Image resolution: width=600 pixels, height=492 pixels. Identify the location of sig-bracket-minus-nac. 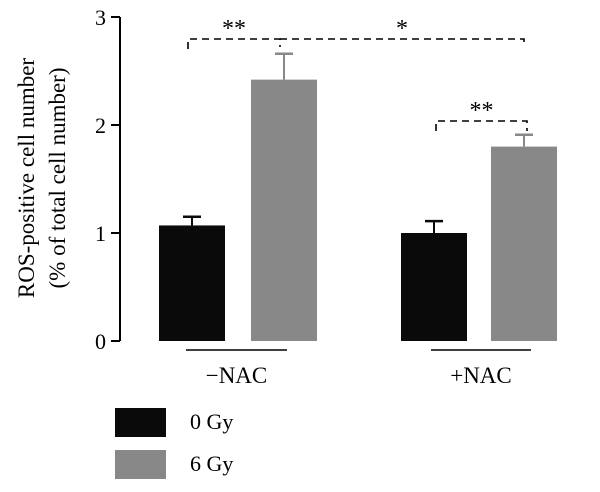
(234, 43).